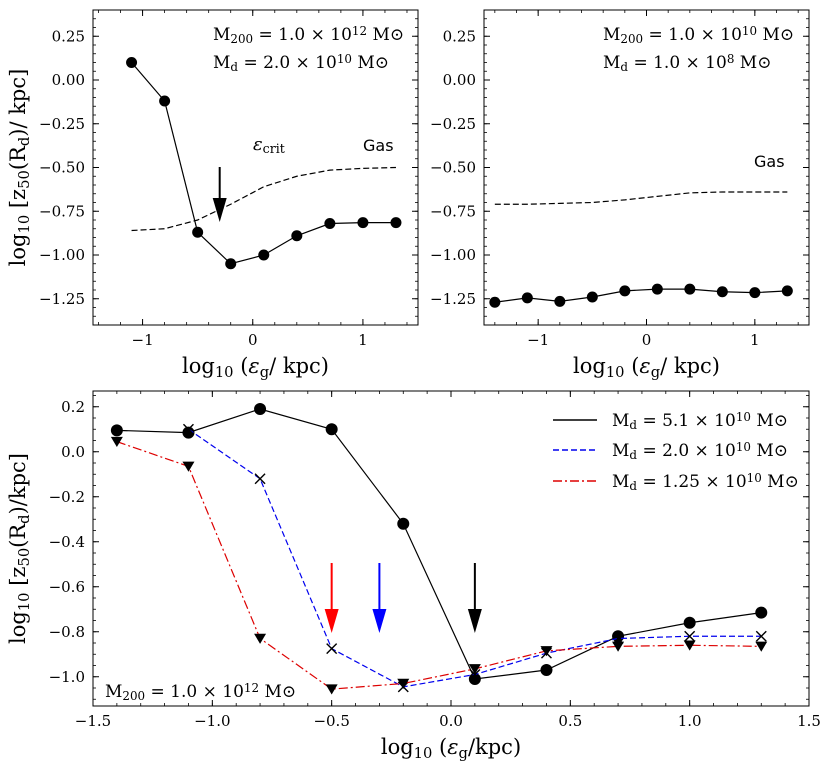  Describe the element at coordinates (269, 145) in the screenshot. I see `annotation-eps-crit: εcrit` at that location.